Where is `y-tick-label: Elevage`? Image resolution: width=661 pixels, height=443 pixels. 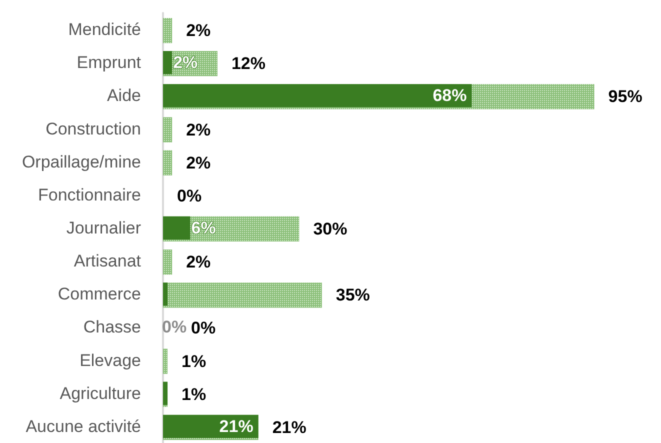 y-tick-label: Elevage is located at coordinates (110, 360).